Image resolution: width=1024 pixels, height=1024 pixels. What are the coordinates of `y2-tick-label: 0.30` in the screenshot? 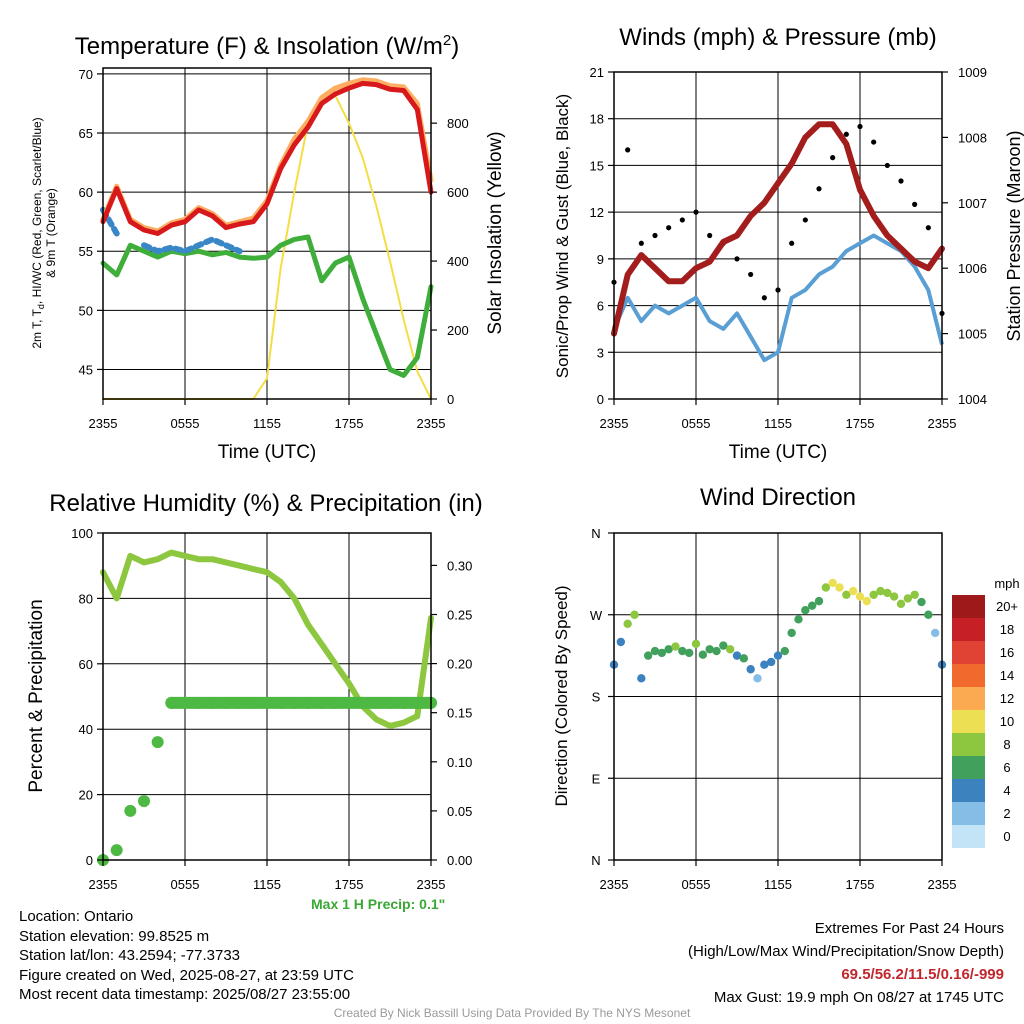 It's located at (459, 565).